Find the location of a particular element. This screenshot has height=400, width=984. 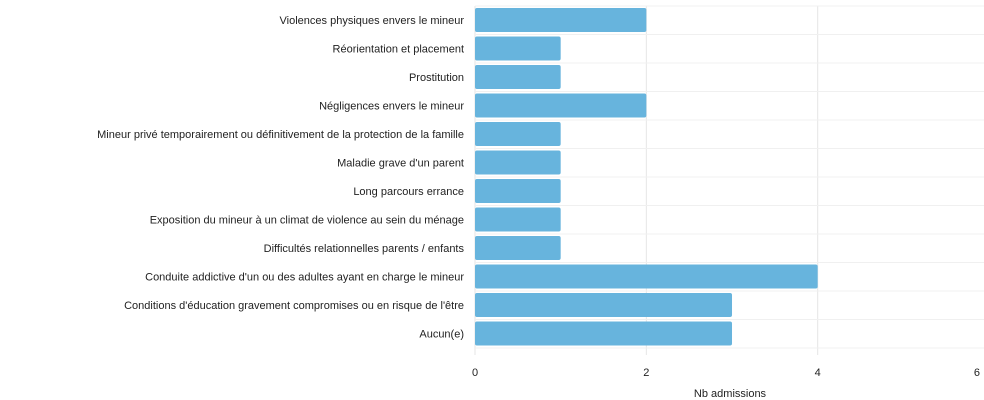

category-label: Négligences envers le mineur is located at coordinates (391, 107).